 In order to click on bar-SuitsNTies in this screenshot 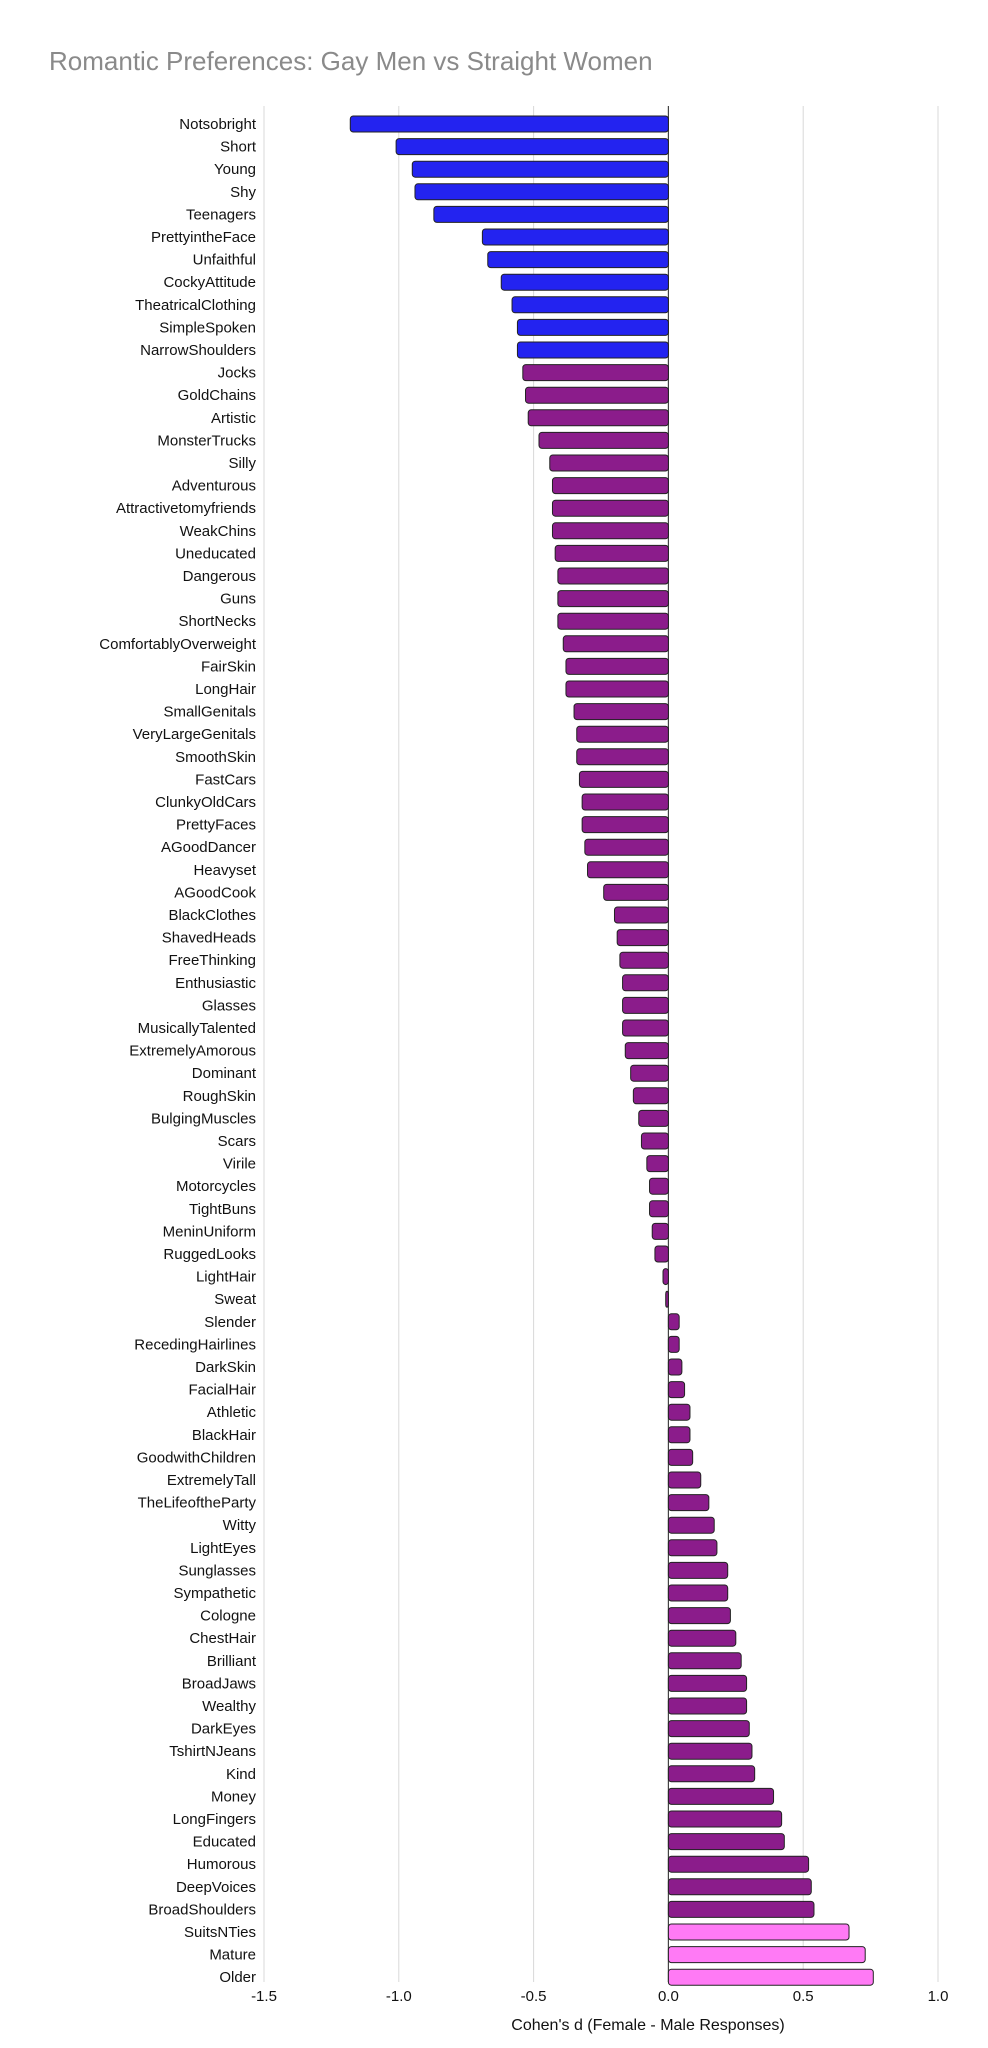, I will do `click(758, 1932)`.